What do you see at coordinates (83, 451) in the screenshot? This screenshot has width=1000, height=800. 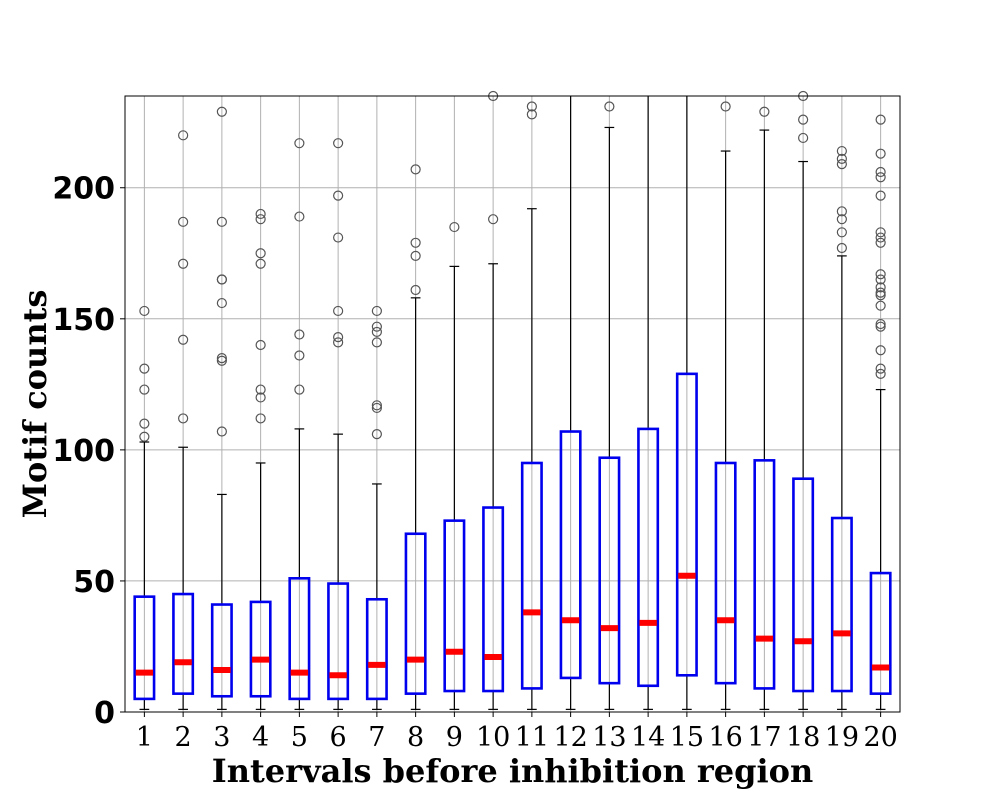 I see `y-tick-label: 100` at bounding box center [83, 451].